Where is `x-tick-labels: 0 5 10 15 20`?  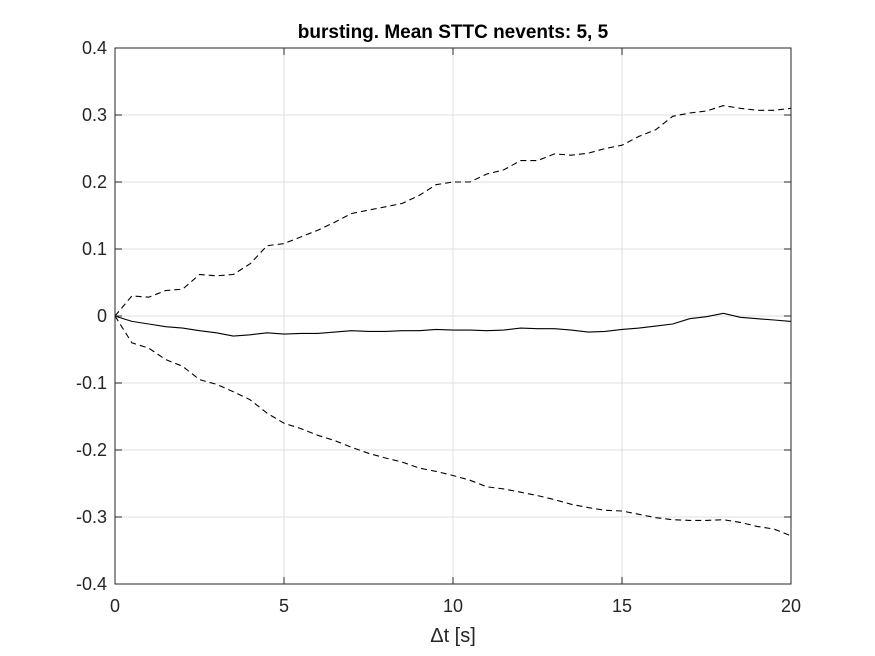
x-tick-labels: 0 5 10 15 20 is located at coordinates (455, 606).